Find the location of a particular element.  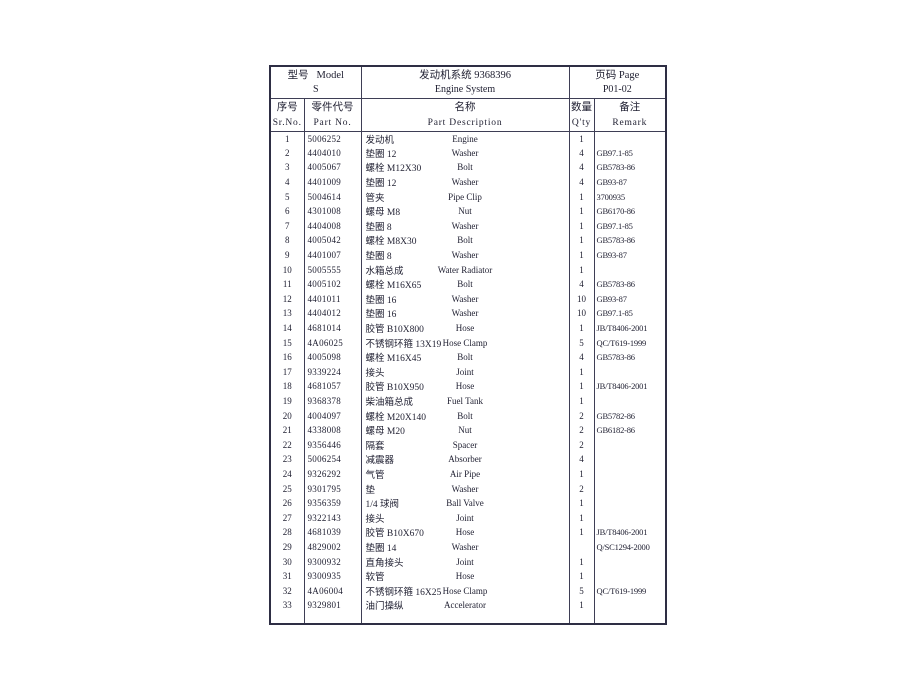

cell-sr-no: 30 is located at coordinates (287, 561).